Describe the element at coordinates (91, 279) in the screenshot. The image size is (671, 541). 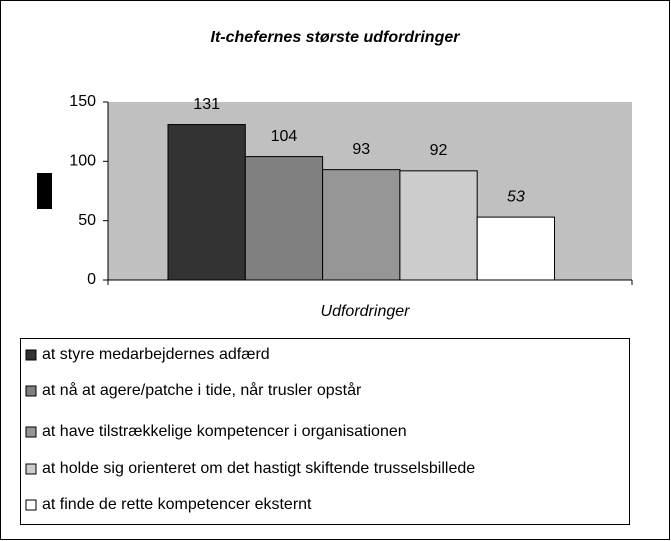
I see `y-tick-label: 0` at that location.